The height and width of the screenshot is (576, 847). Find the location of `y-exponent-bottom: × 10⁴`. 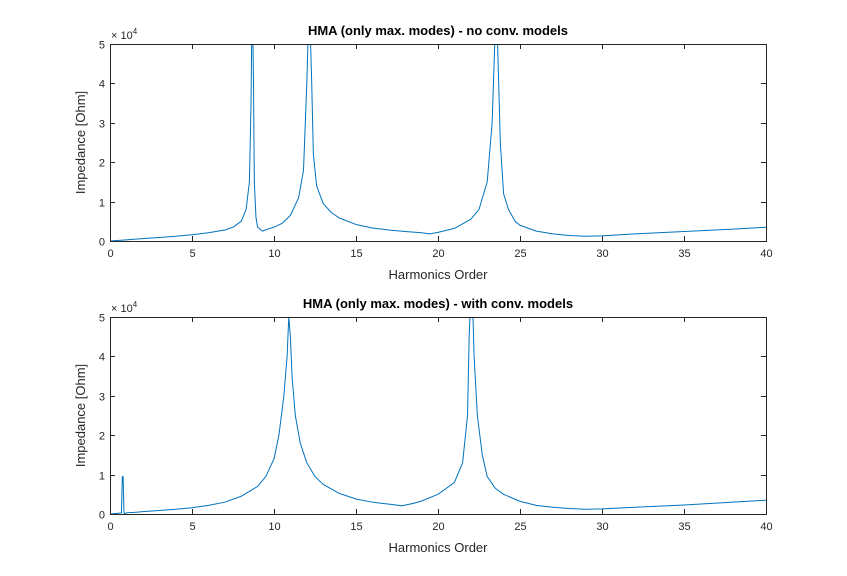

y-exponent-bottom: × 10⁴ is located at coordinates (124, 307).